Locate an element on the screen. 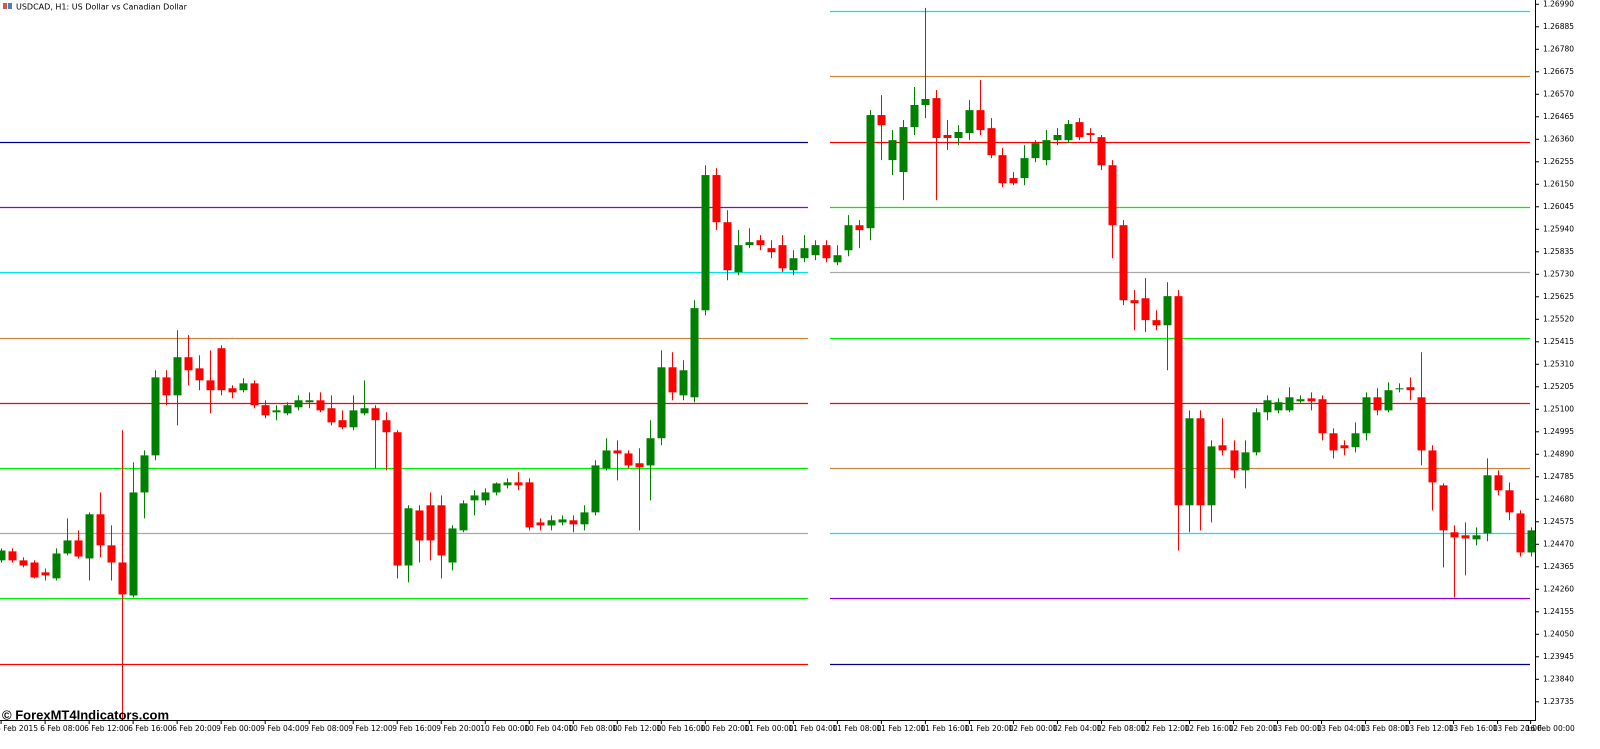 This screenshot has width=1600, height=749. y-tick-label: 1.26990 is located at coordinates (1558, 4).